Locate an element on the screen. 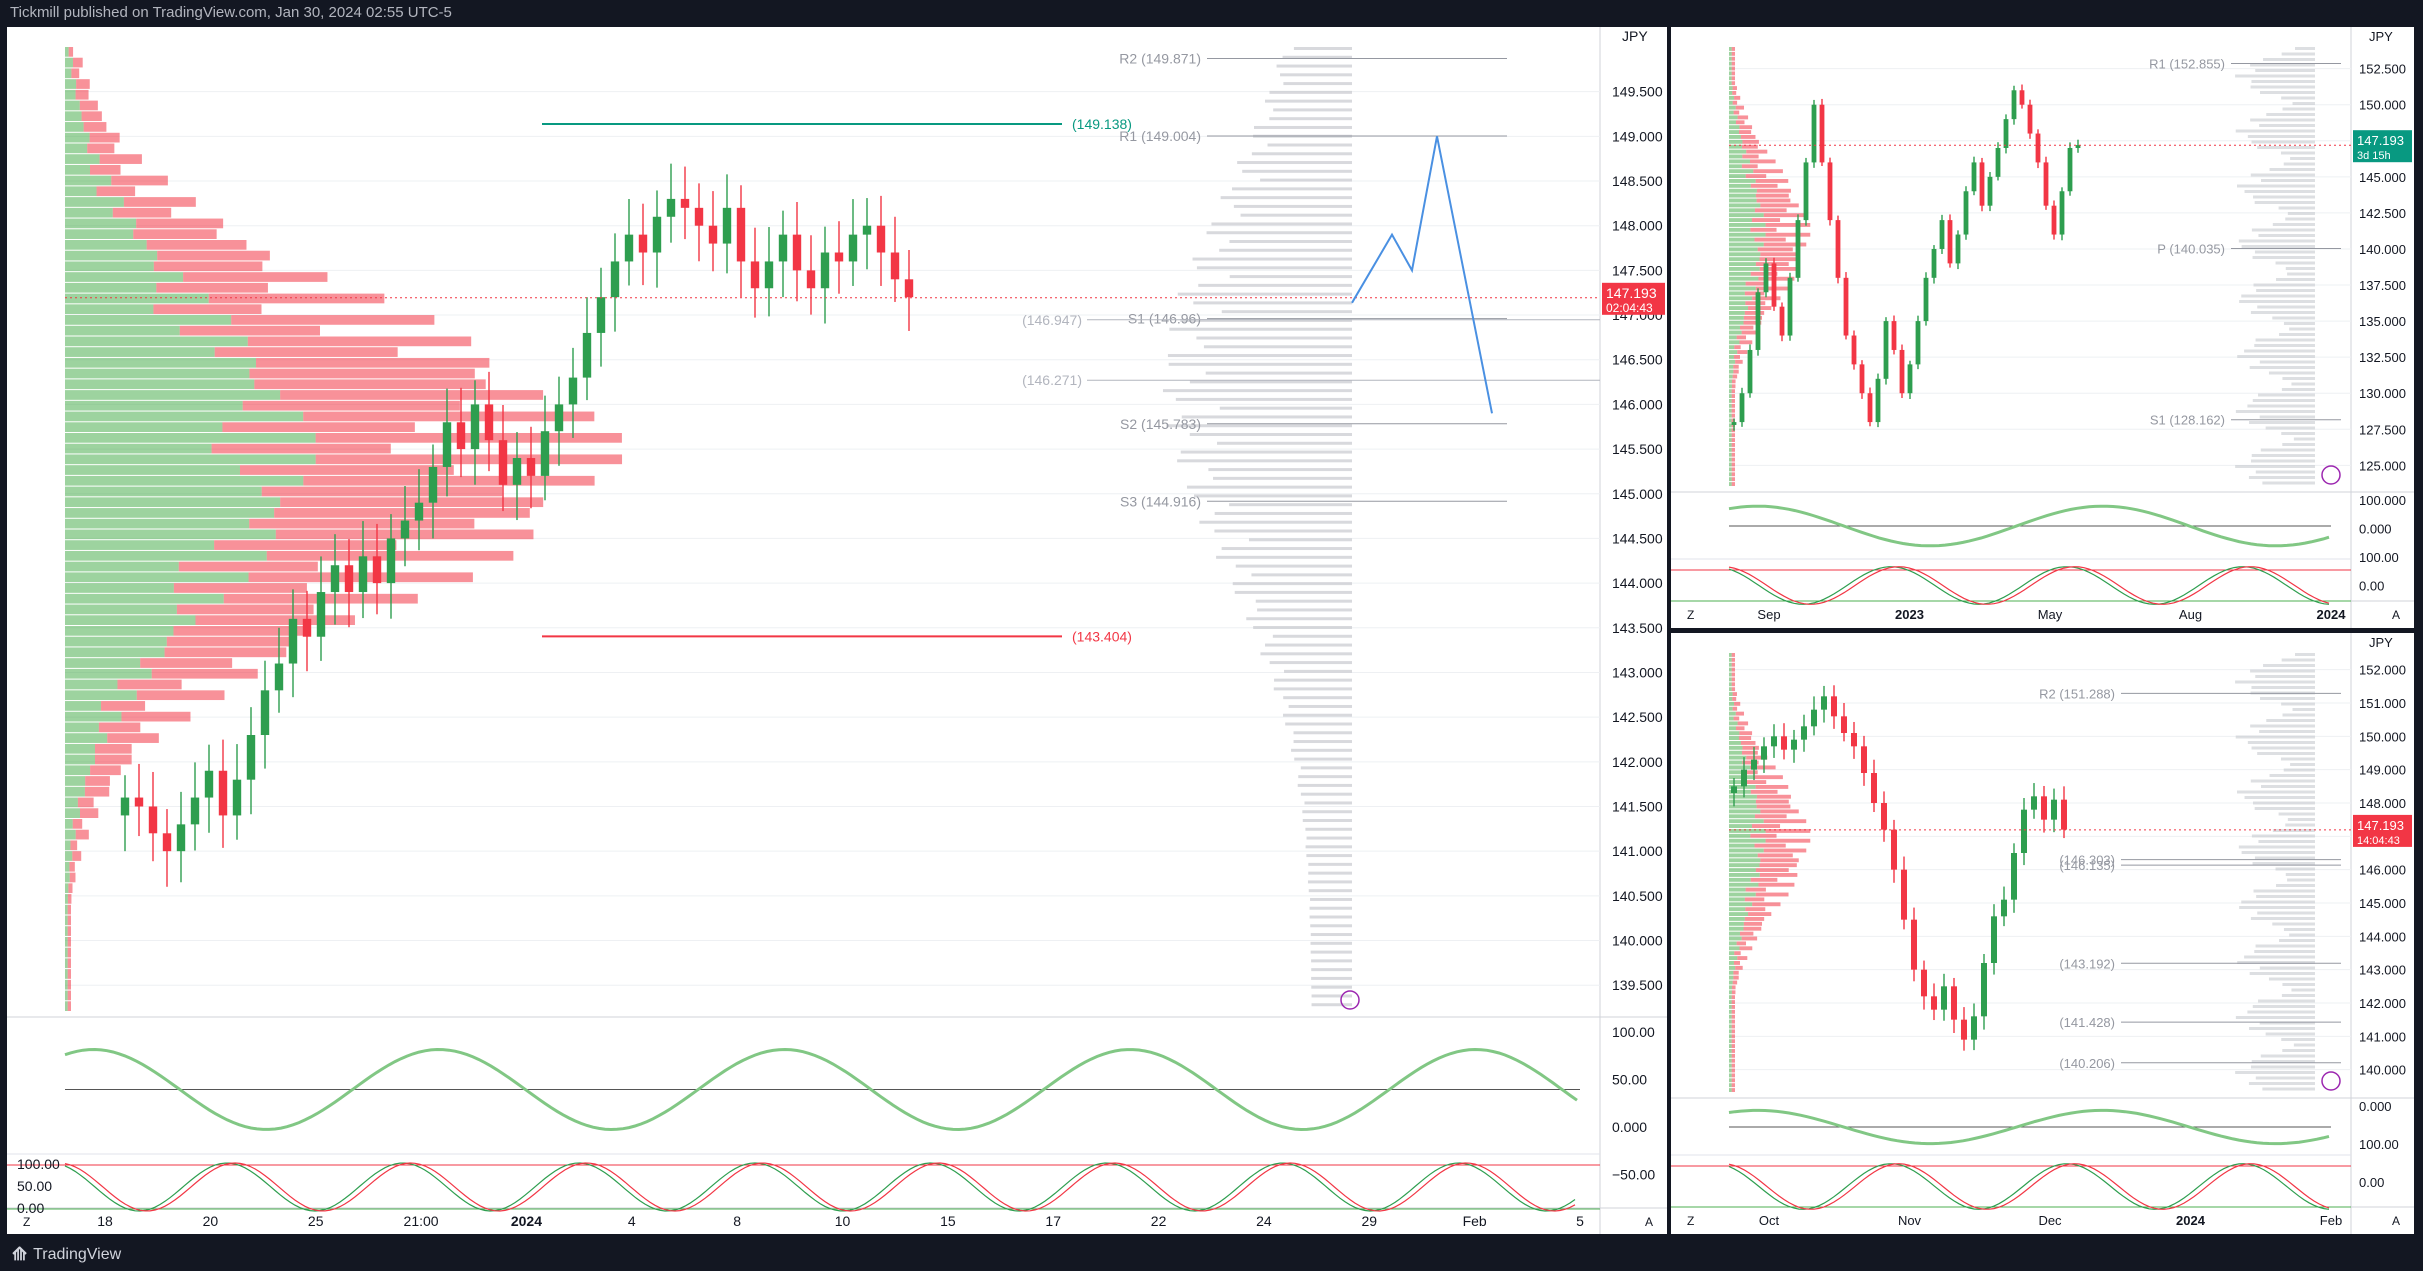 This screenshot has height=1271, width=2423. tradingview-brand: ⟰ TradingView is located at coordinates (66, 1254).